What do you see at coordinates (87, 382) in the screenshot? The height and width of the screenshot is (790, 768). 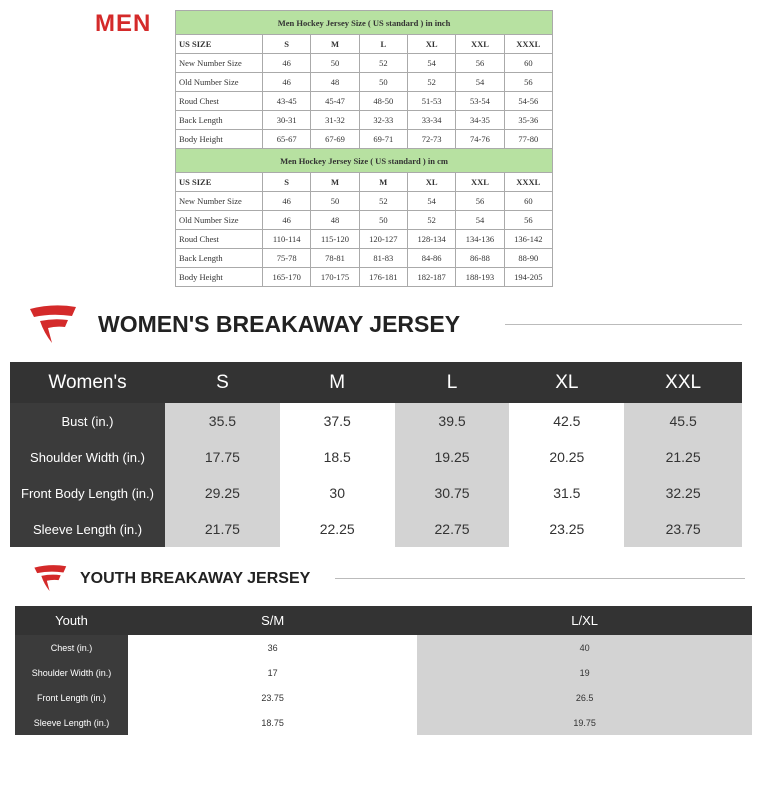 I see `table-cell: Women's` at bounding box center [87, 382].